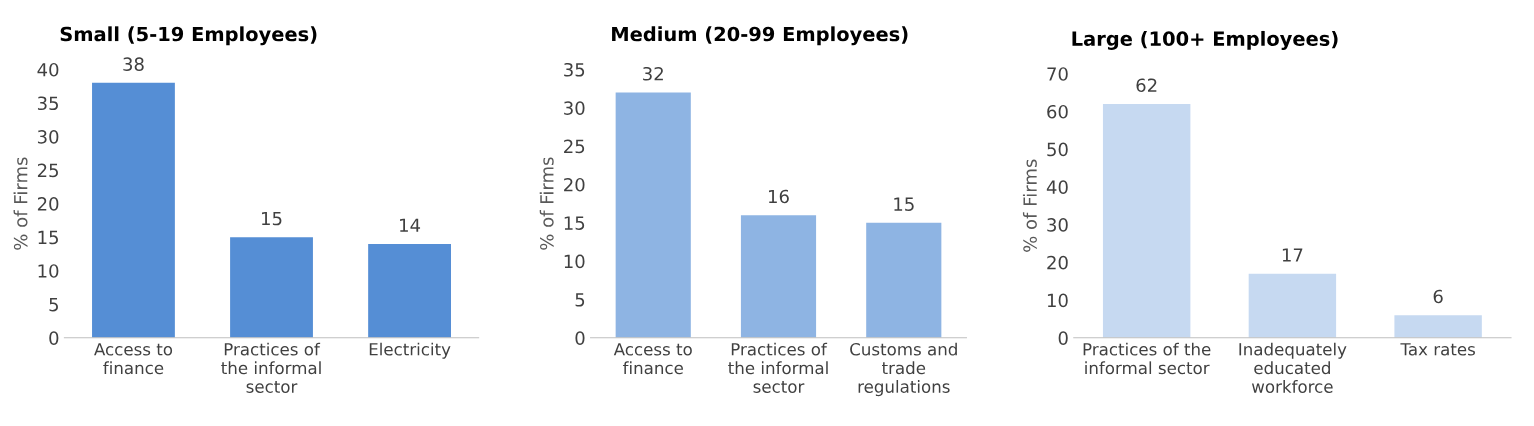 This screenshot has width=1534, height=426. What do you see at coordinates (653, 73) in the screenshot?
I see `data-label: 32` at bounding box center [653, 73].